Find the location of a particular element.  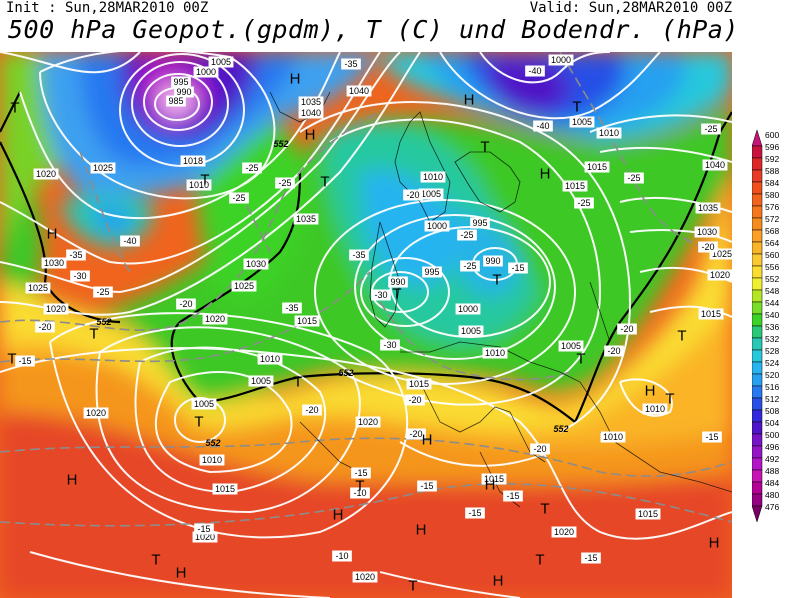

pressure-label: 990 is located at coordinates (184, 92).